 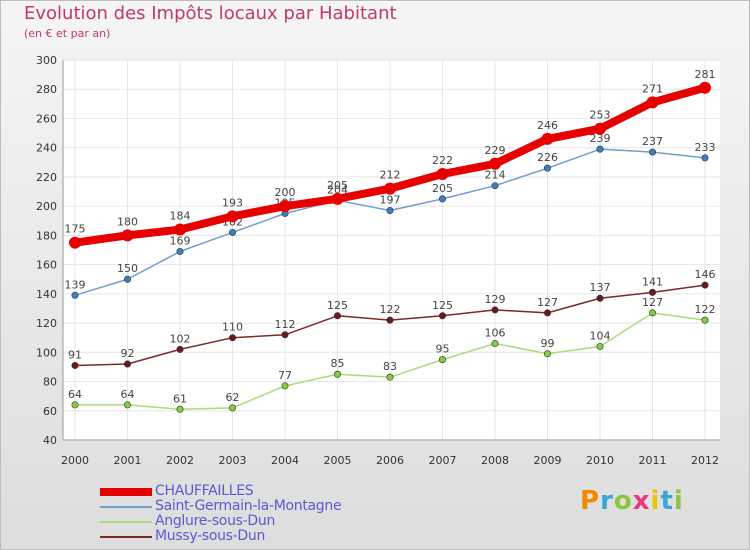 I want to click on data-label: 61, so click(x=180, y=398).